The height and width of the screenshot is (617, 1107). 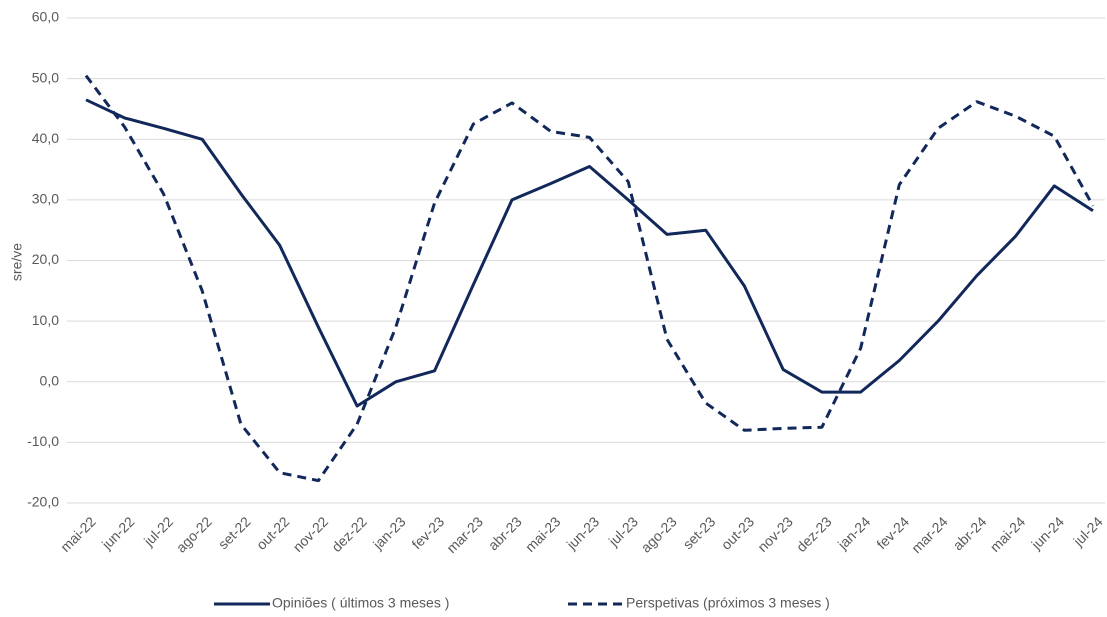 I want to click on y-tick-label: 60,0, so click(x=45, y=17).